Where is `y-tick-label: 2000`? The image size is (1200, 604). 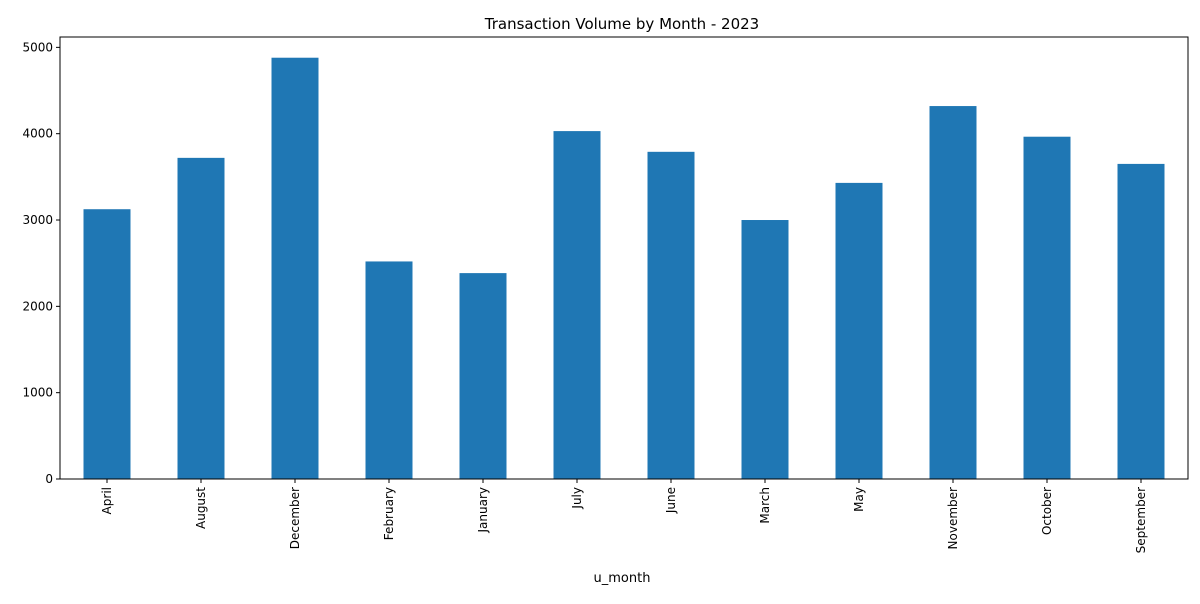
y-tick-label: 2000 is located at coordinates (37, 306).